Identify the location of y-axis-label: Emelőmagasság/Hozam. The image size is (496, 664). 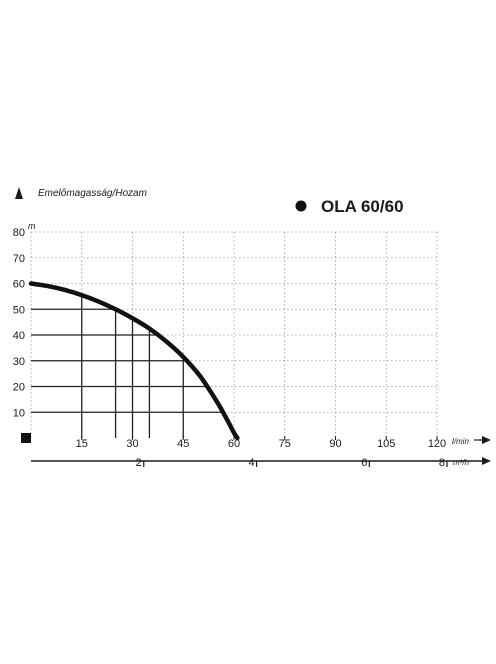
(92, 193).